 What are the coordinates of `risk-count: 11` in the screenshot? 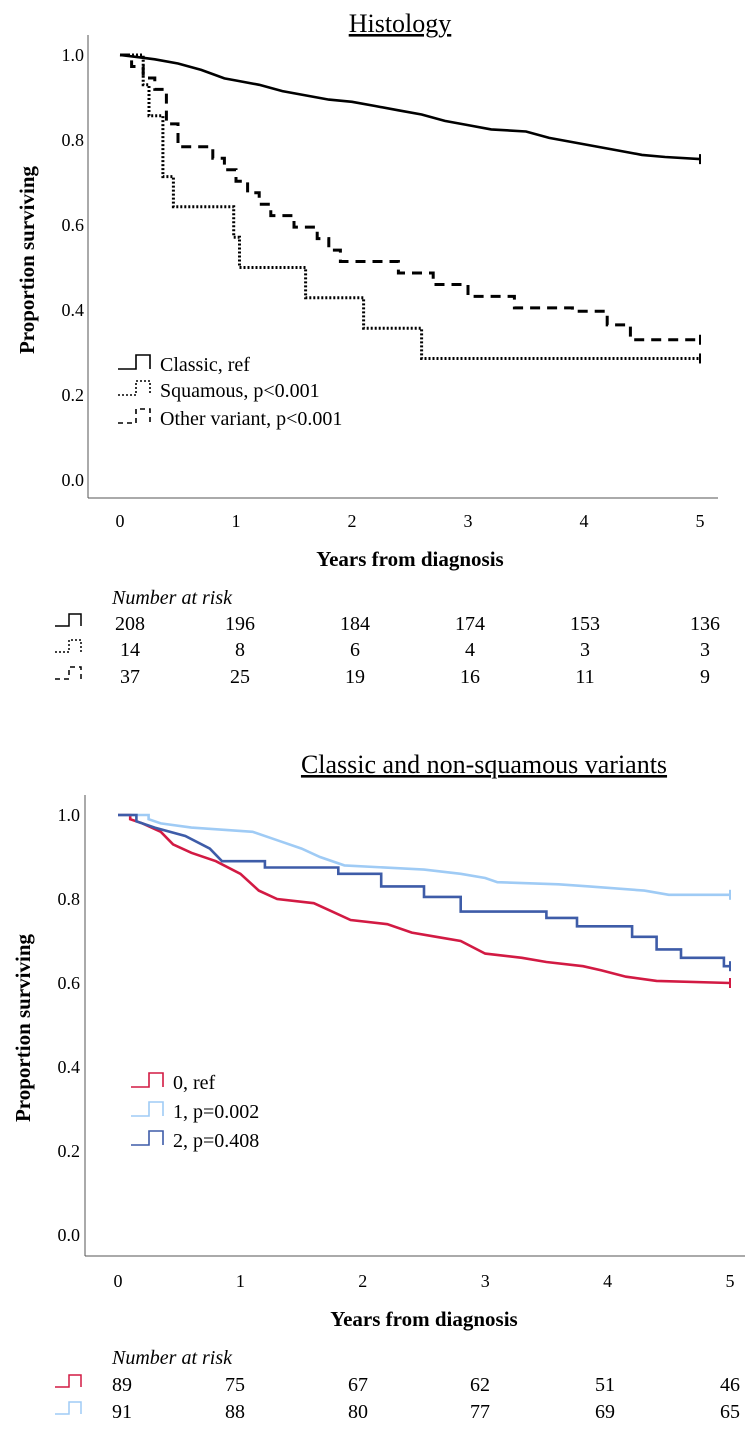 It's located at (584, 677).